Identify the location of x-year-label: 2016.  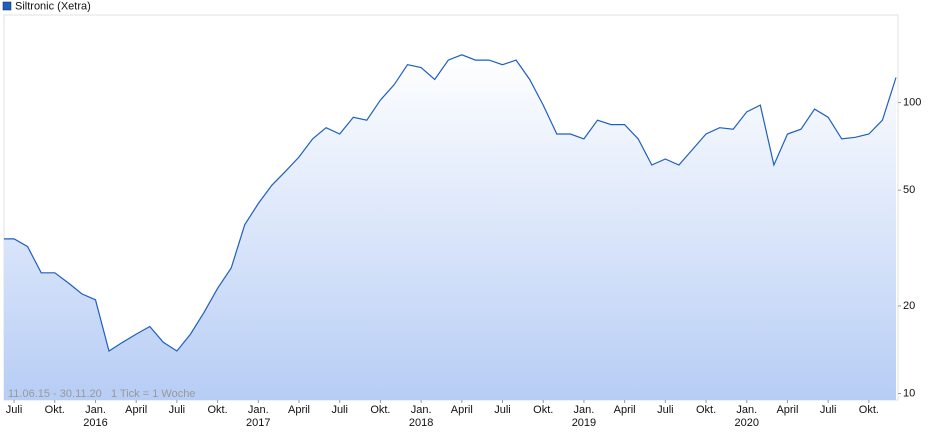
(95, 423).